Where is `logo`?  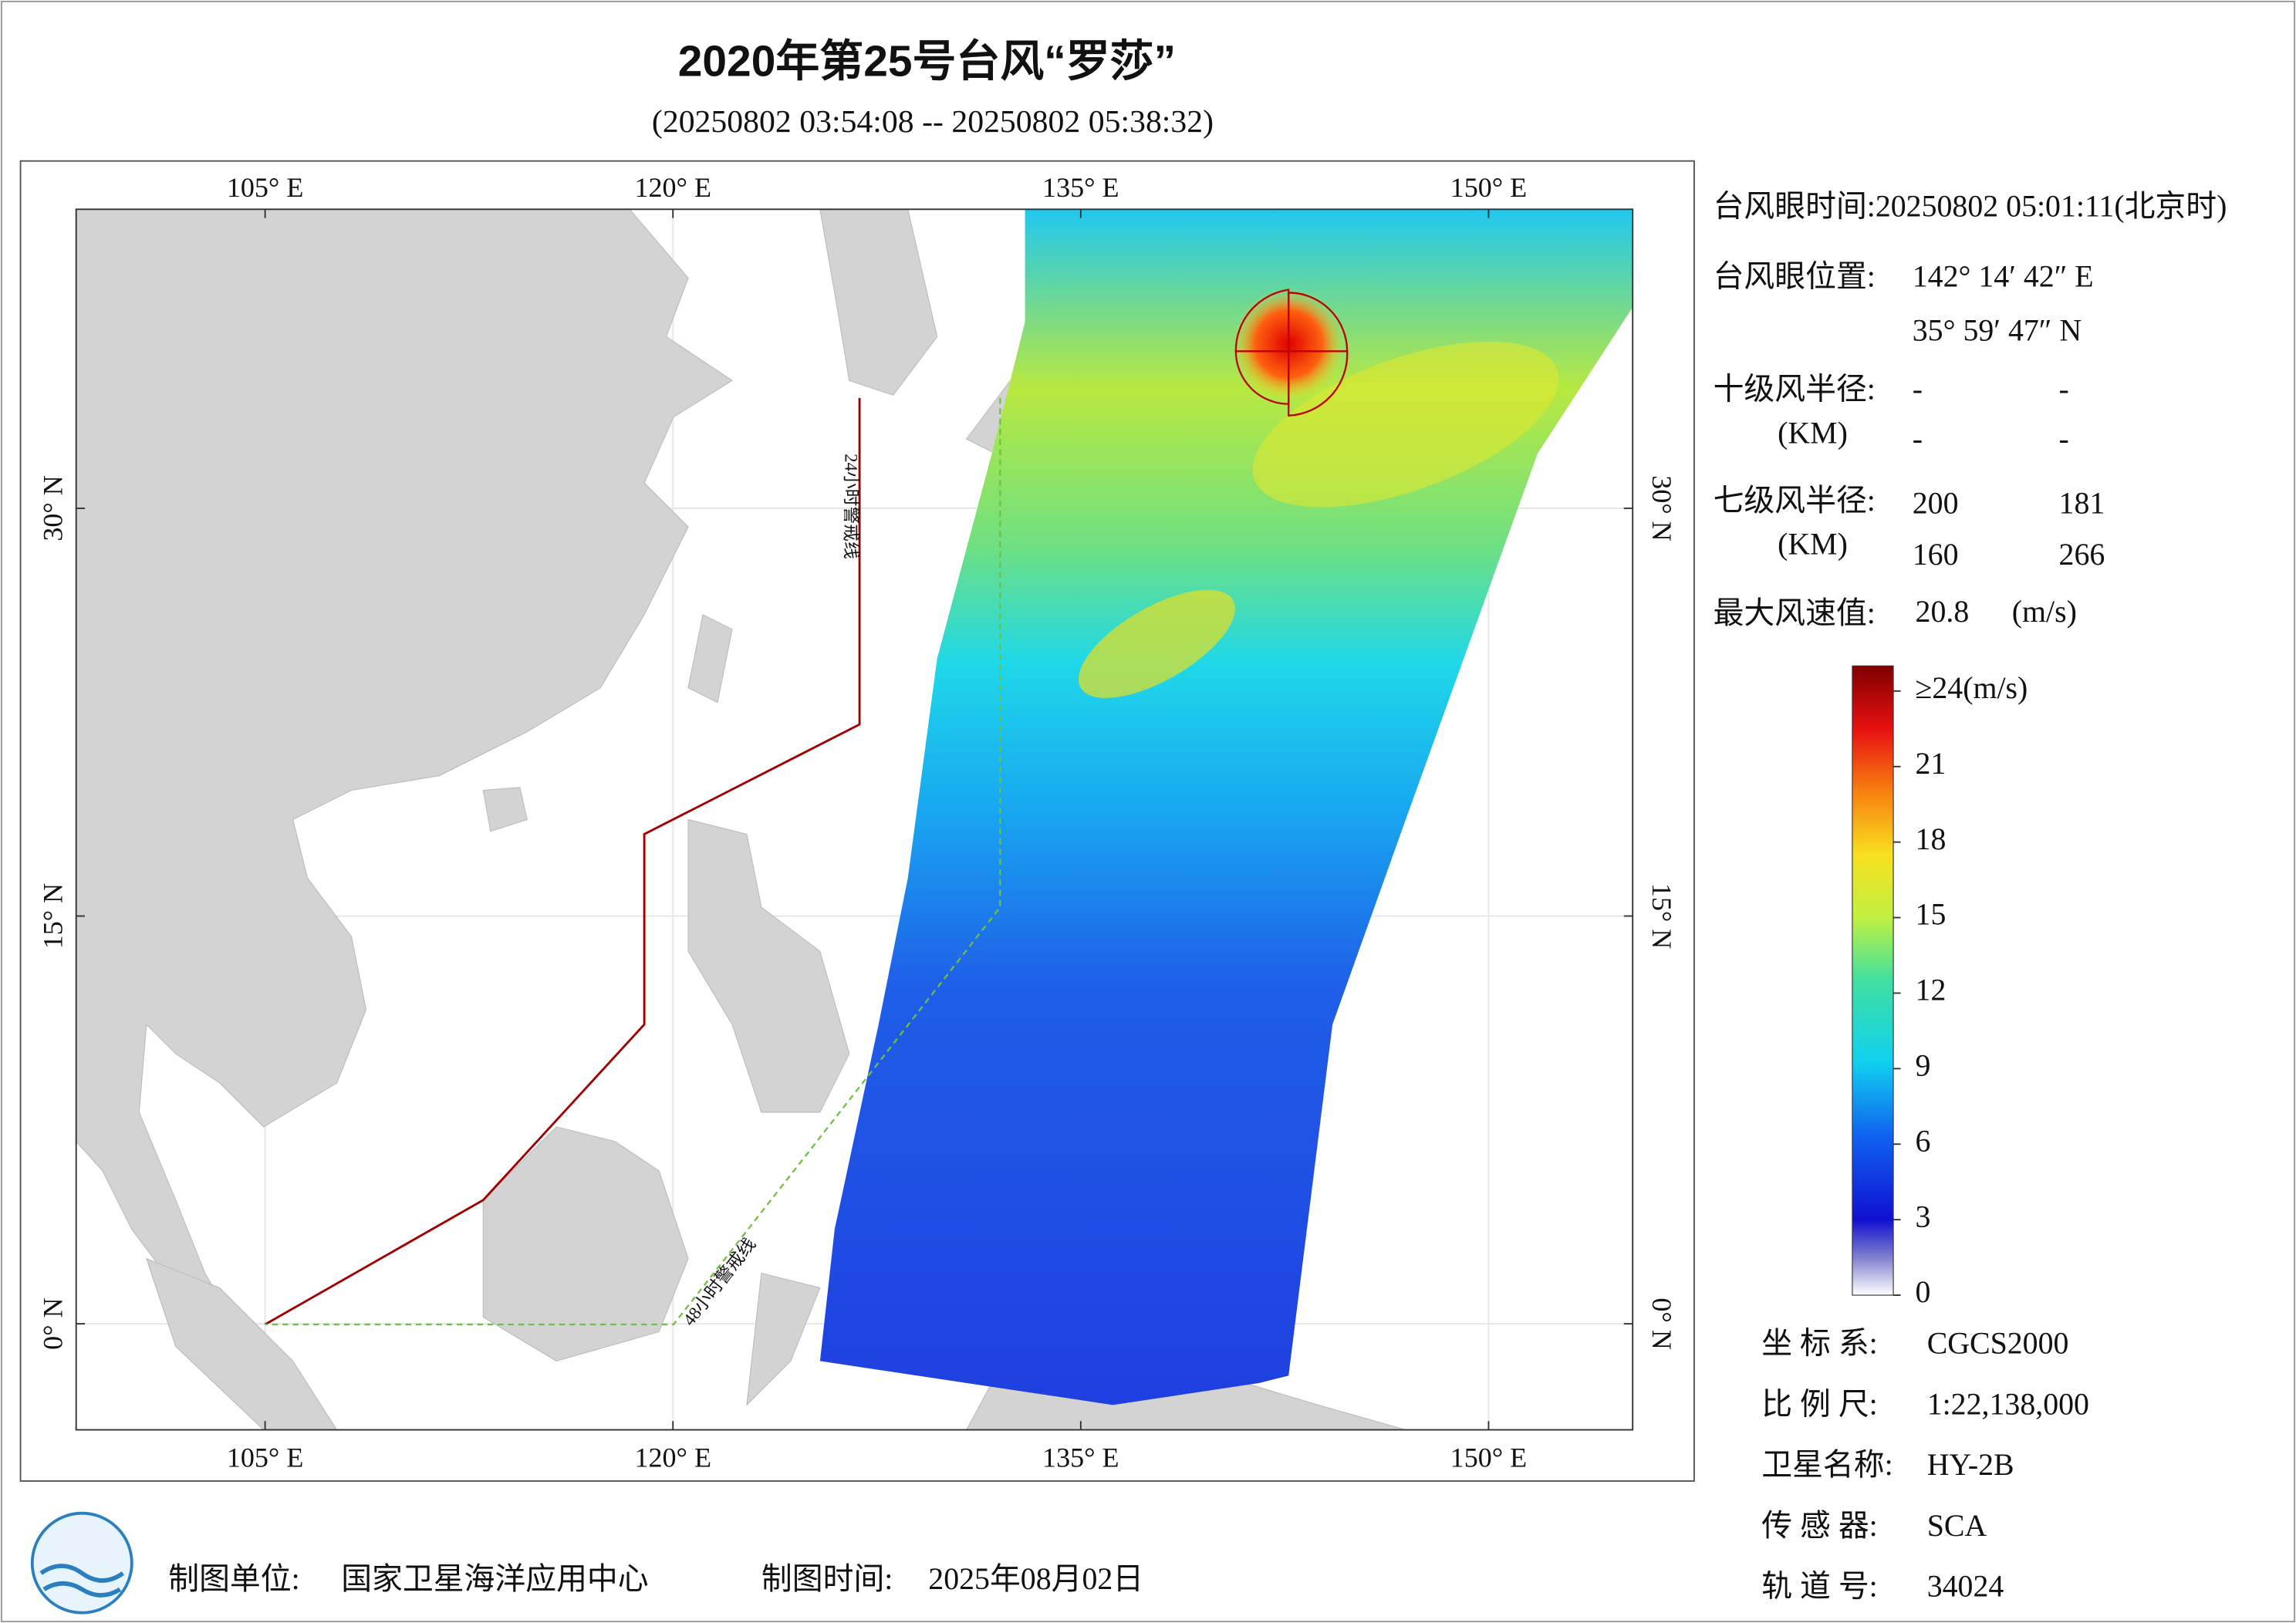 logo is located at coordinates (81, 1563).